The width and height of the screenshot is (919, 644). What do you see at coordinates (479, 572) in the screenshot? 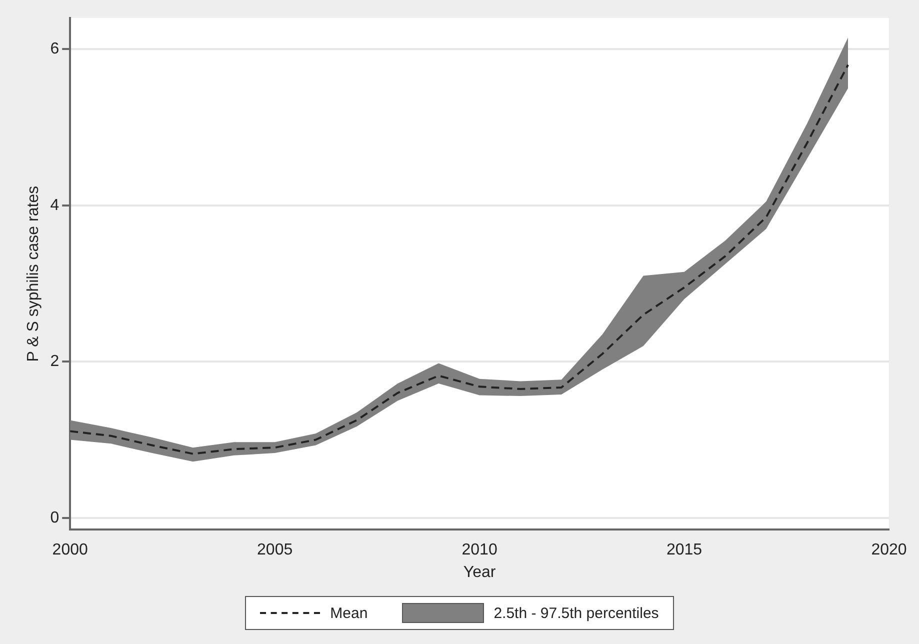
I see `x-axis-title: Year` at bounding box center [479, 572].